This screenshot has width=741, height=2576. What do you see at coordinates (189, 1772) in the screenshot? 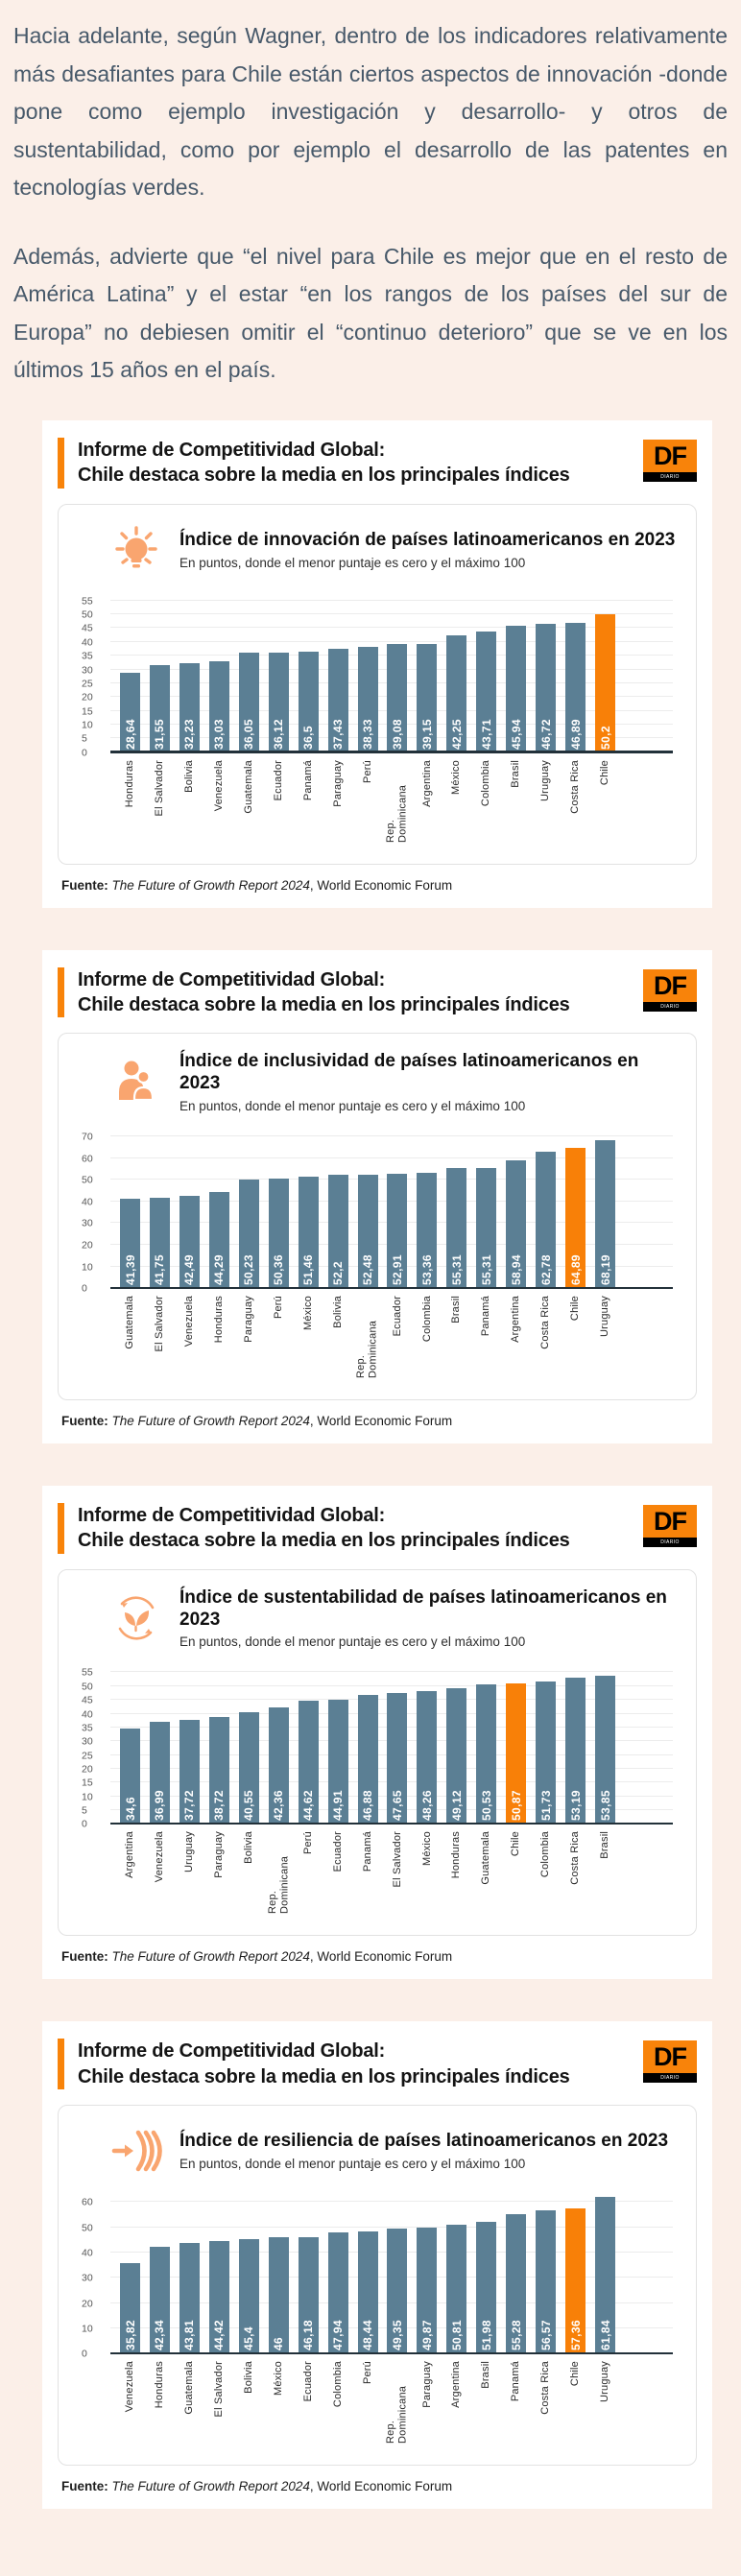
I see `bar-slot: 37,72` at bounding box center [189, 1772].